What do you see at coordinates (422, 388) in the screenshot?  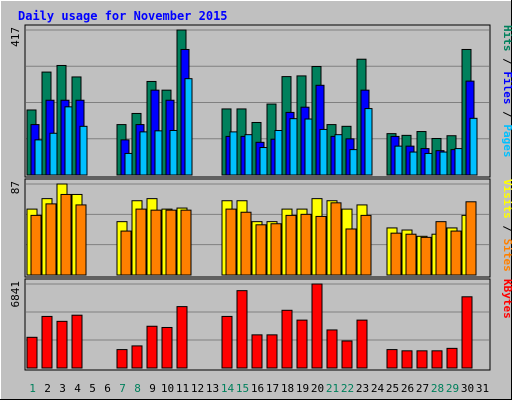 I see `day-label-27: 27` at bounding box center [422, 388].